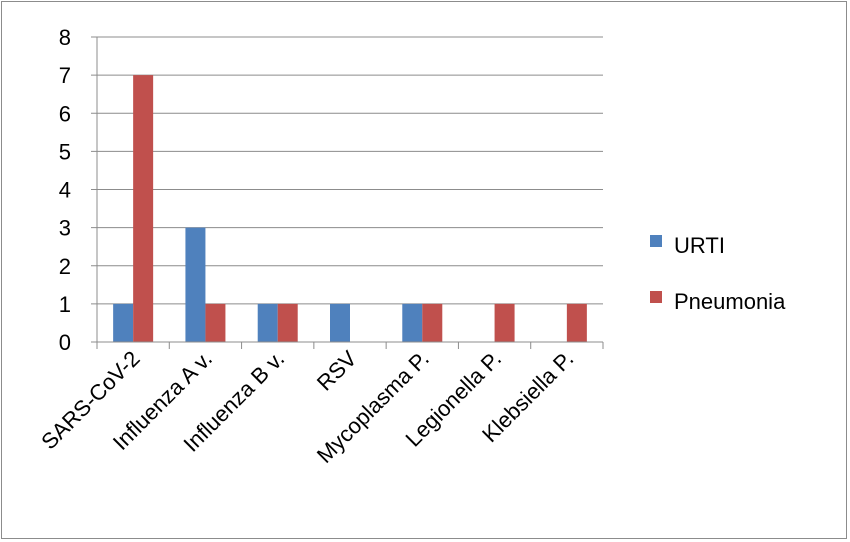 The image size is (850, 542). What do you see at coordinates (65, 342) in the screenshot?
I see `y-tick-label: 0` at bounding box center [65, 342].